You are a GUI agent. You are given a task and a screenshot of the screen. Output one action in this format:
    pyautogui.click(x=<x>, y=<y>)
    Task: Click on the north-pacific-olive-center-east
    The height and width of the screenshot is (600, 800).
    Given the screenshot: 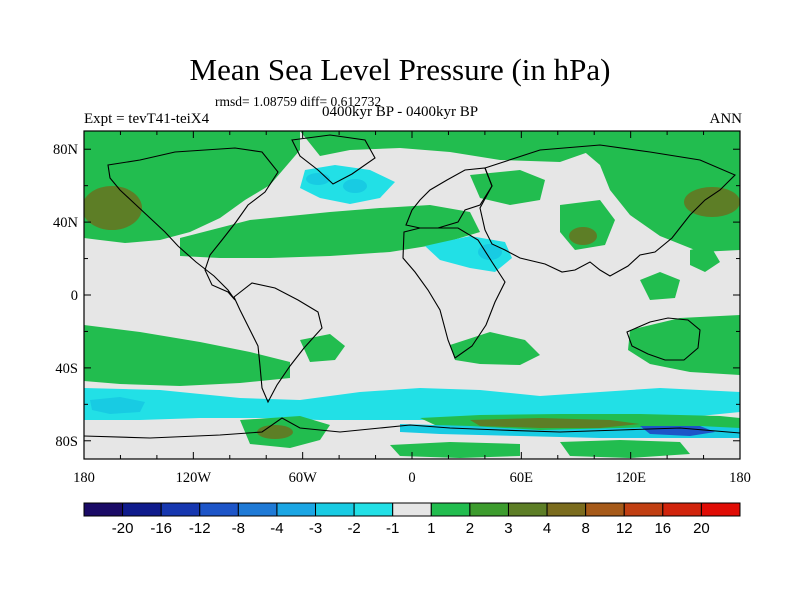 What is the action you would take?
    pyautogui.click(x=712, y=202)
    